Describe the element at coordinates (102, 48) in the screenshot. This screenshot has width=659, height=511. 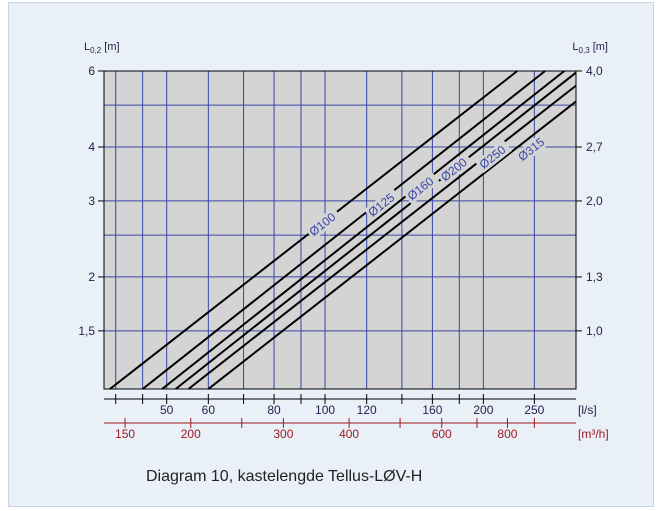
I see `y-left-axis-title: L0,2 [m]` at that location.